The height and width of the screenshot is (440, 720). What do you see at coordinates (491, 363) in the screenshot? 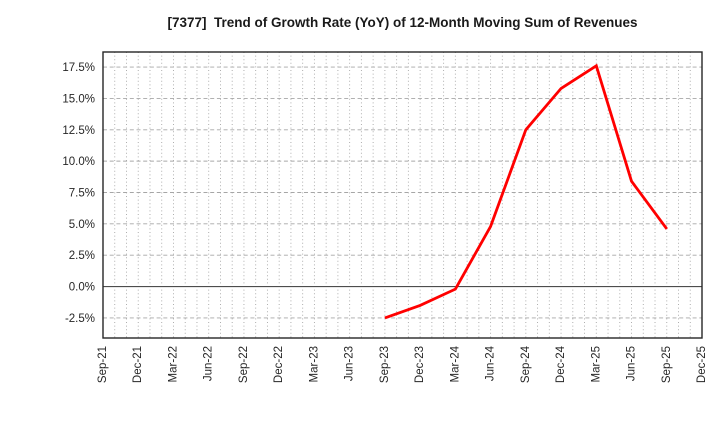
I see `x-tick-label: Jun-24` at bounding box center [491, 363].